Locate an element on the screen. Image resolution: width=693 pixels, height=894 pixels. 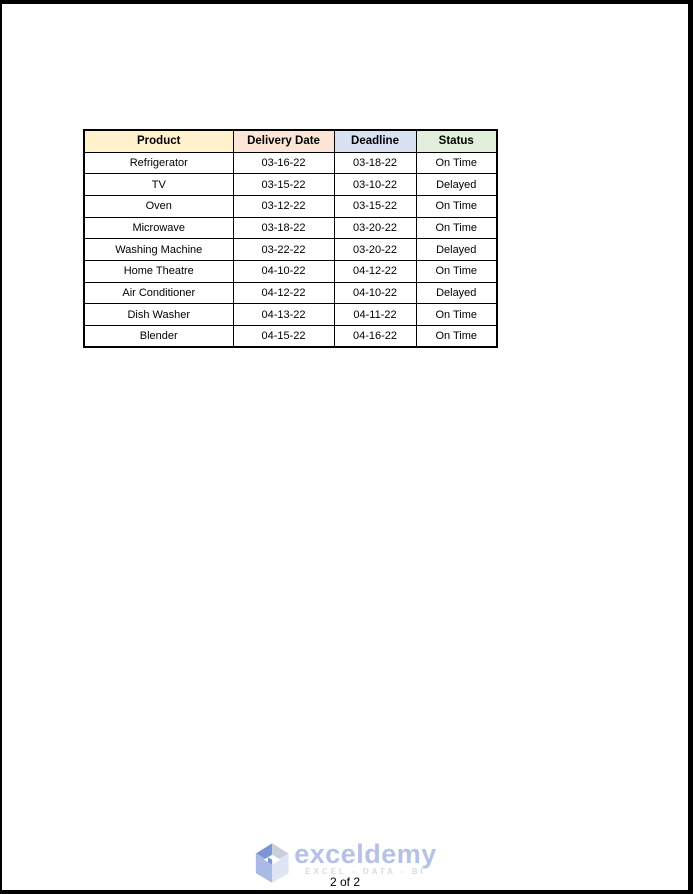
table-cell: 03-12-22 is located at coordinates (283, 206).